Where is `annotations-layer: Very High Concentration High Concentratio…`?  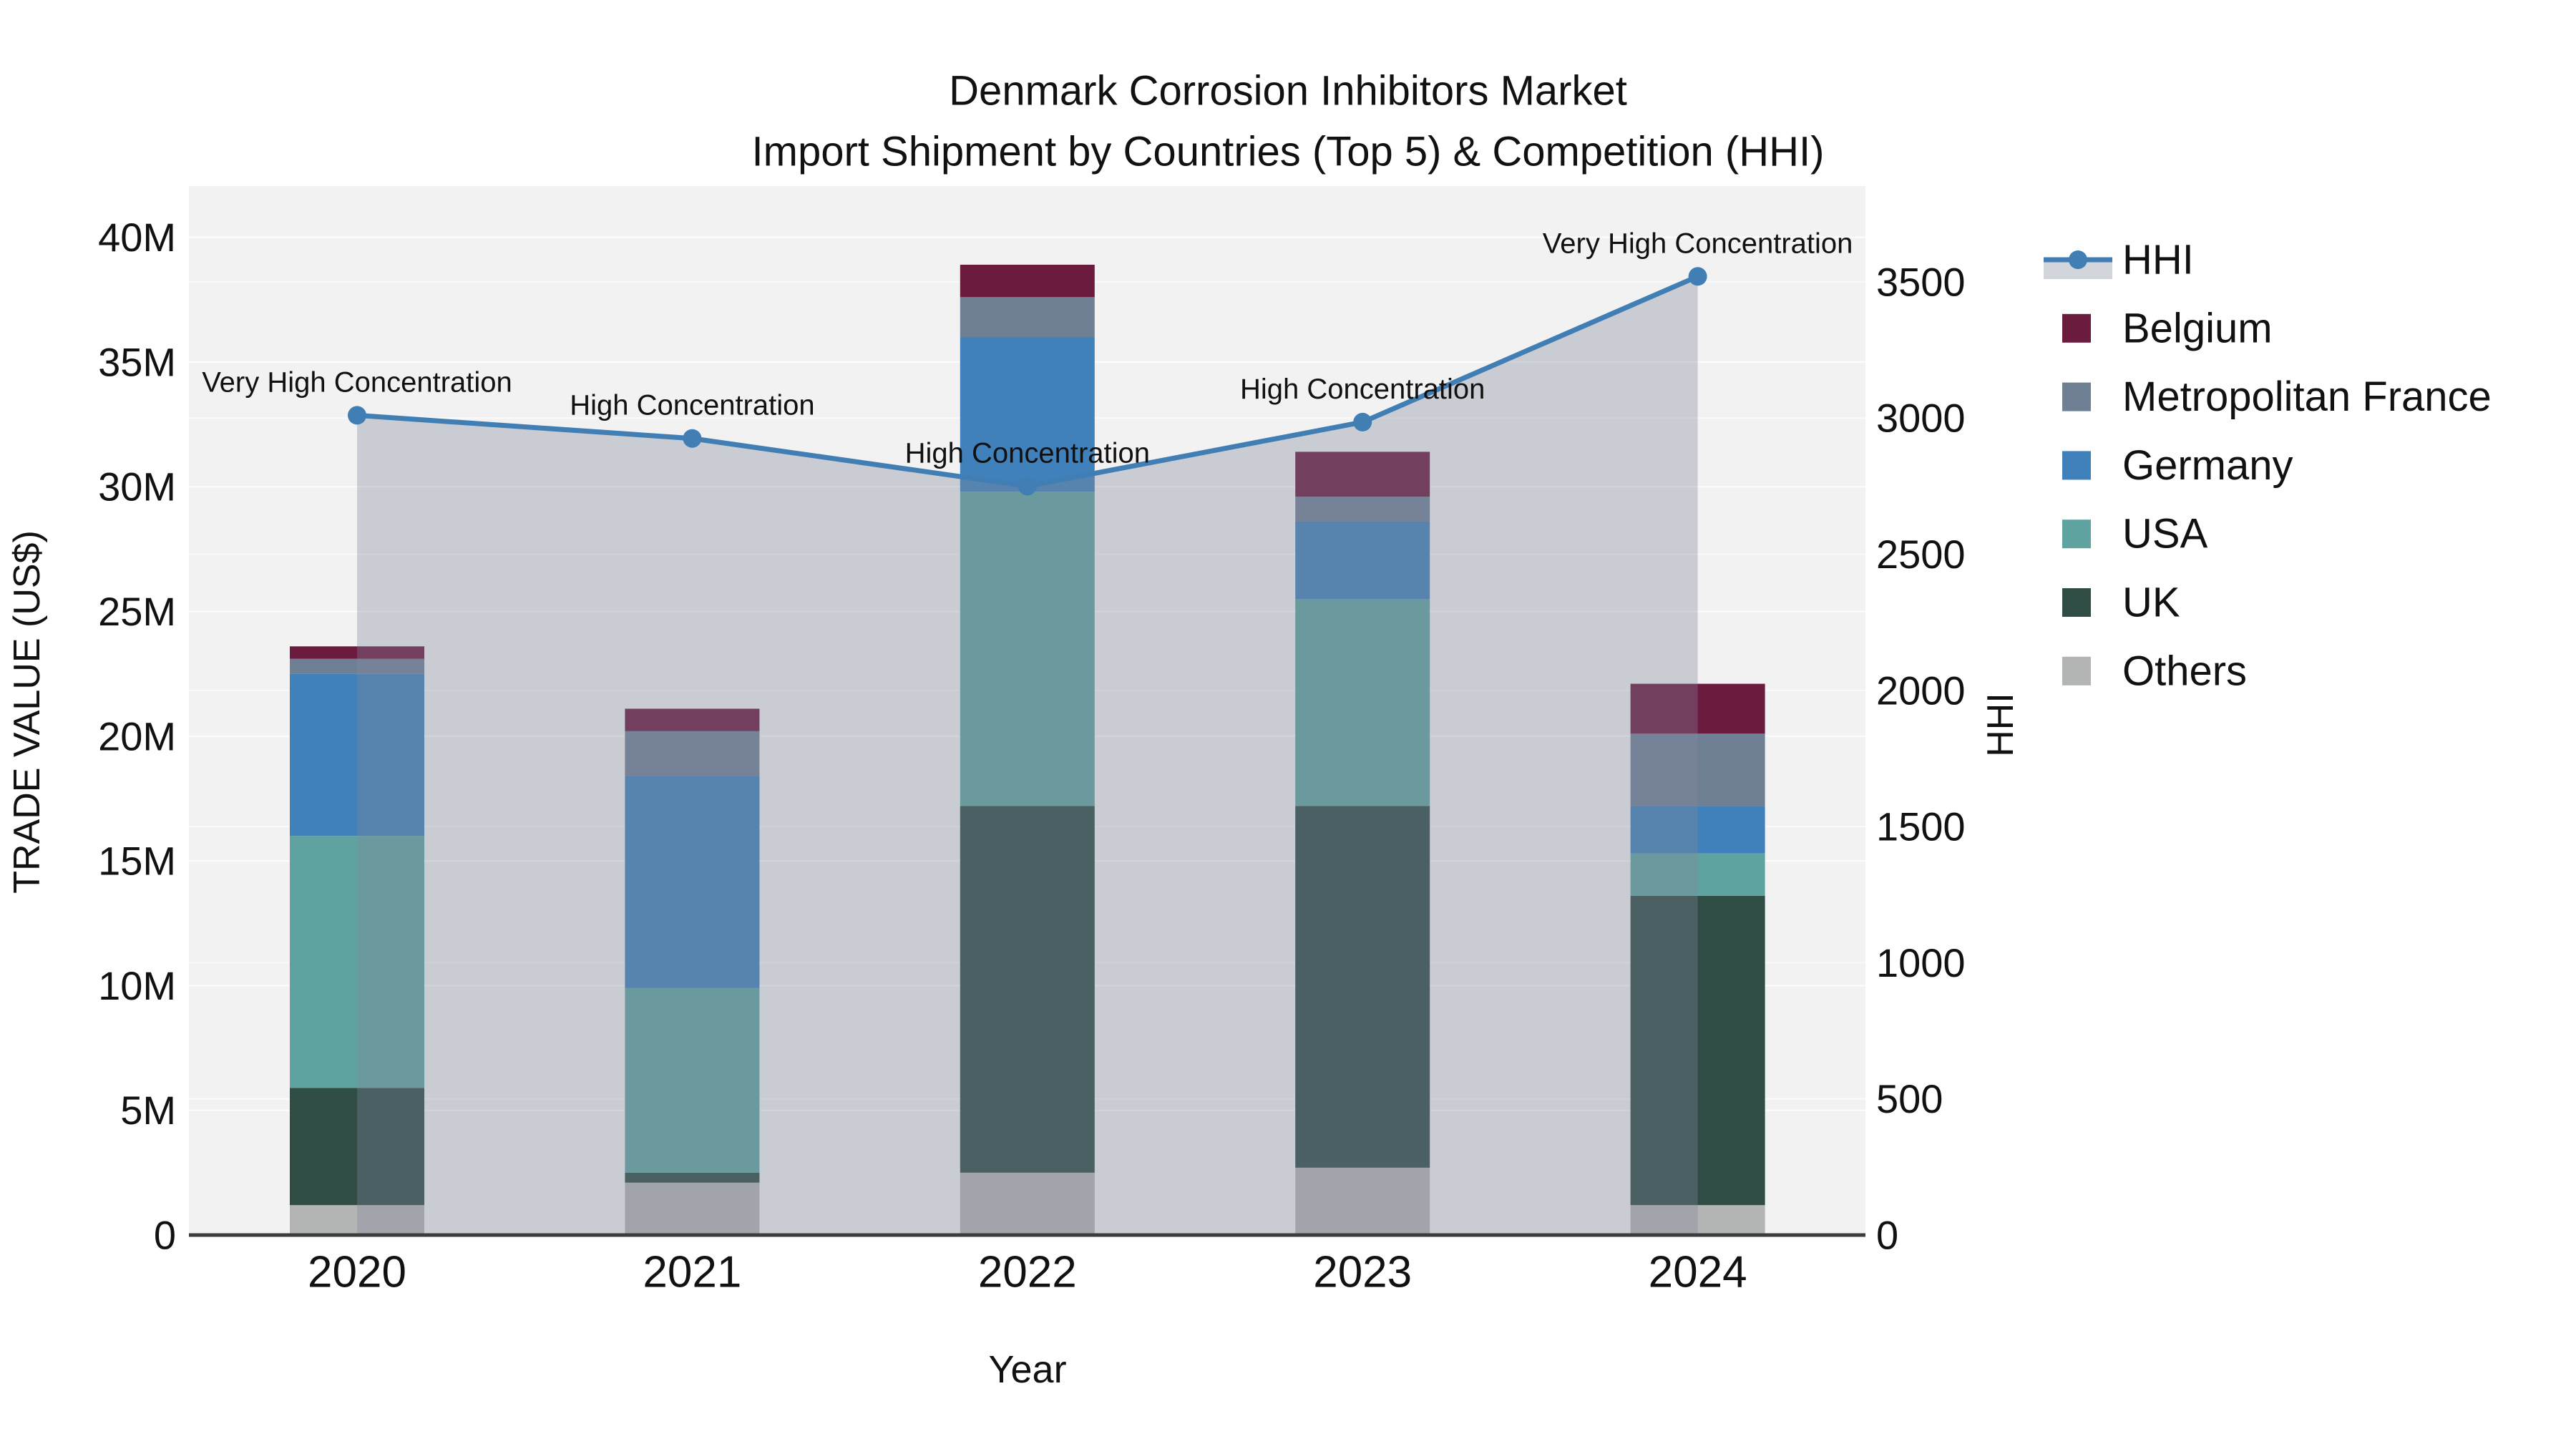 annotations-layer: Very High Concentration High Concentratio… is located at coordinates (1027, 348).